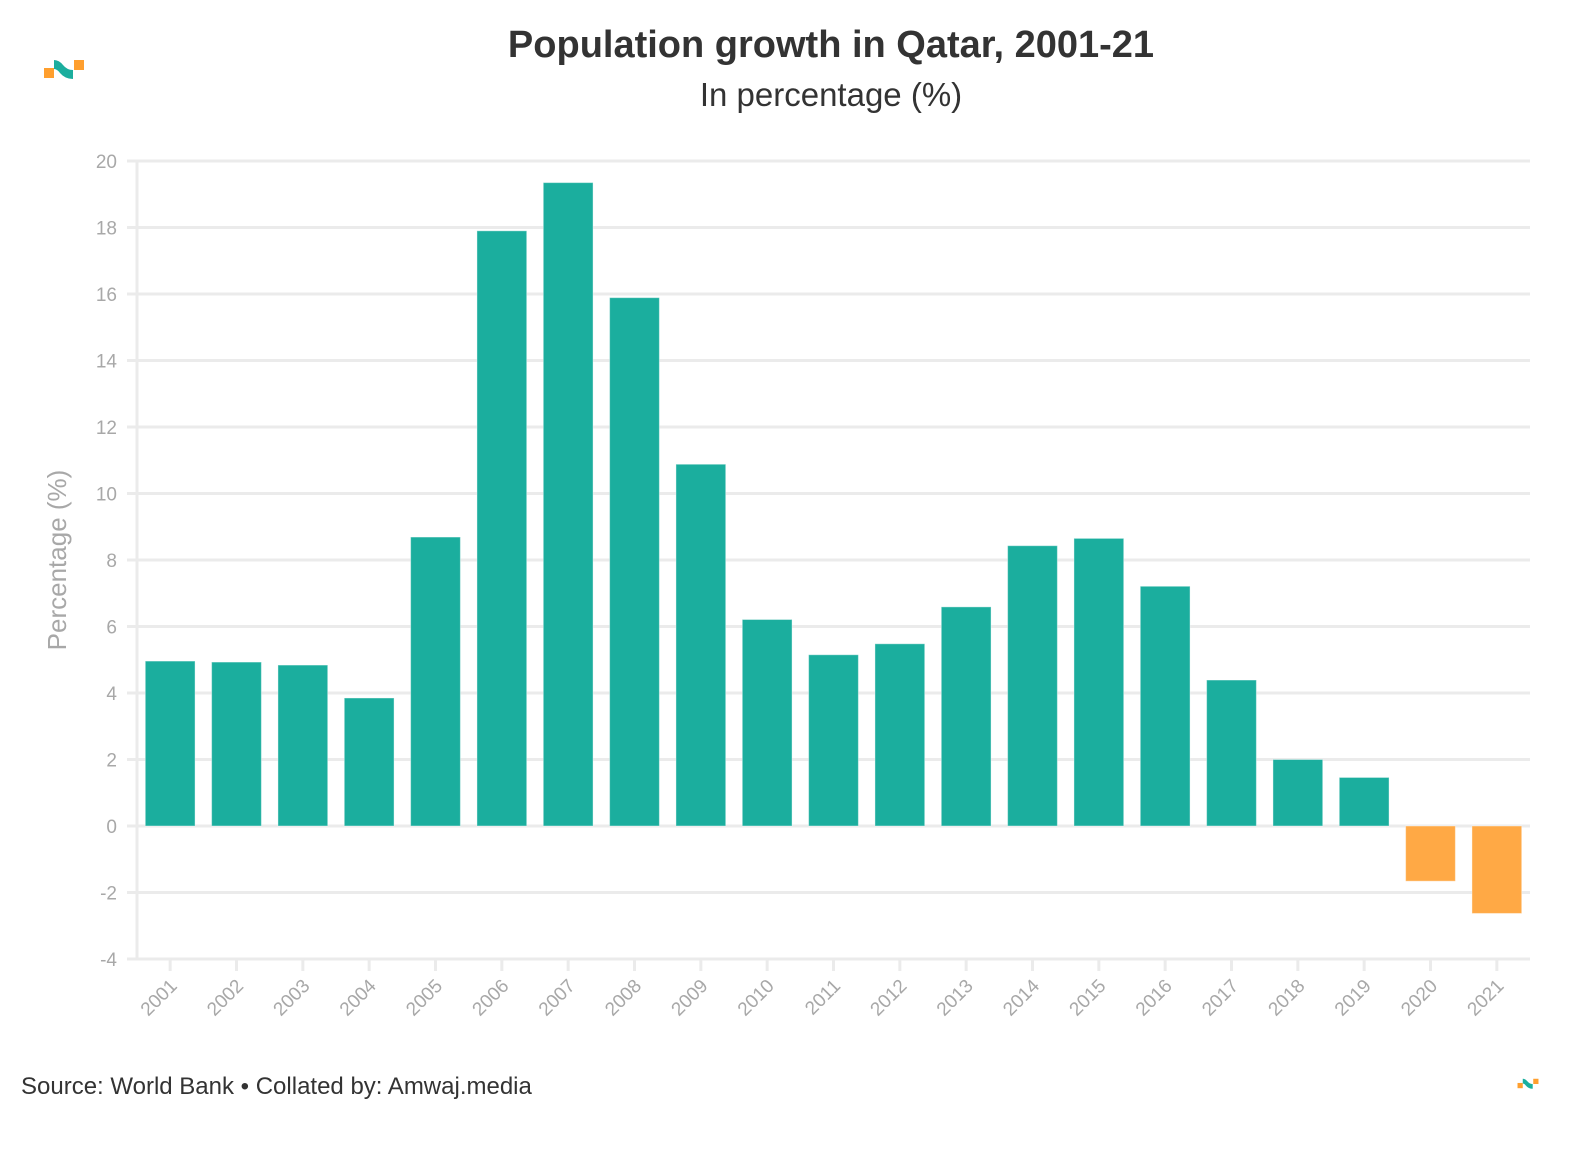 The image size is (1592, 1150). I want to click on x-tick-label: 2003, so click(292, 998).